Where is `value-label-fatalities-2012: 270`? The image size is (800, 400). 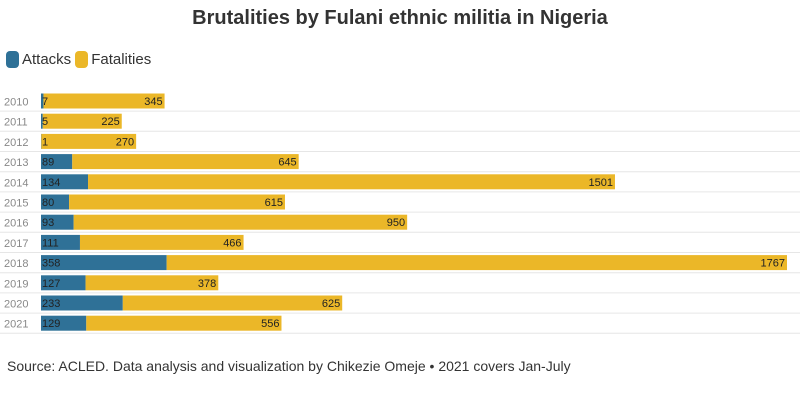 value-label-fatalities-2012: 270 is located at coordinates (125, 142).